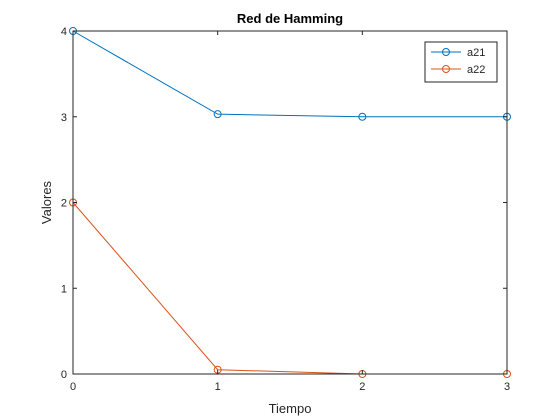  I want to click on chart-title: Red de Hamming, so click(290, 18).